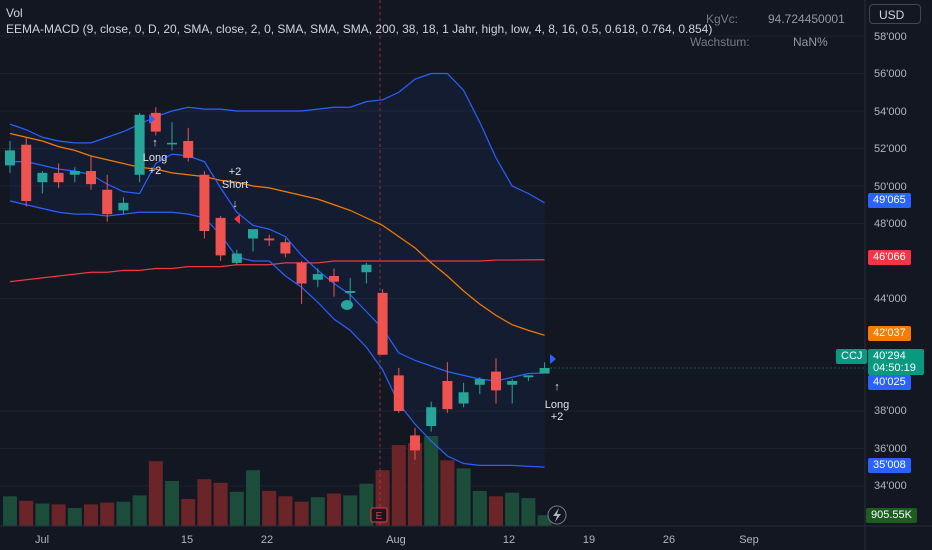 The height and width of the screenshot is (550, 932). I want to click on ma200-badge: 46'066, so click(889, 257).